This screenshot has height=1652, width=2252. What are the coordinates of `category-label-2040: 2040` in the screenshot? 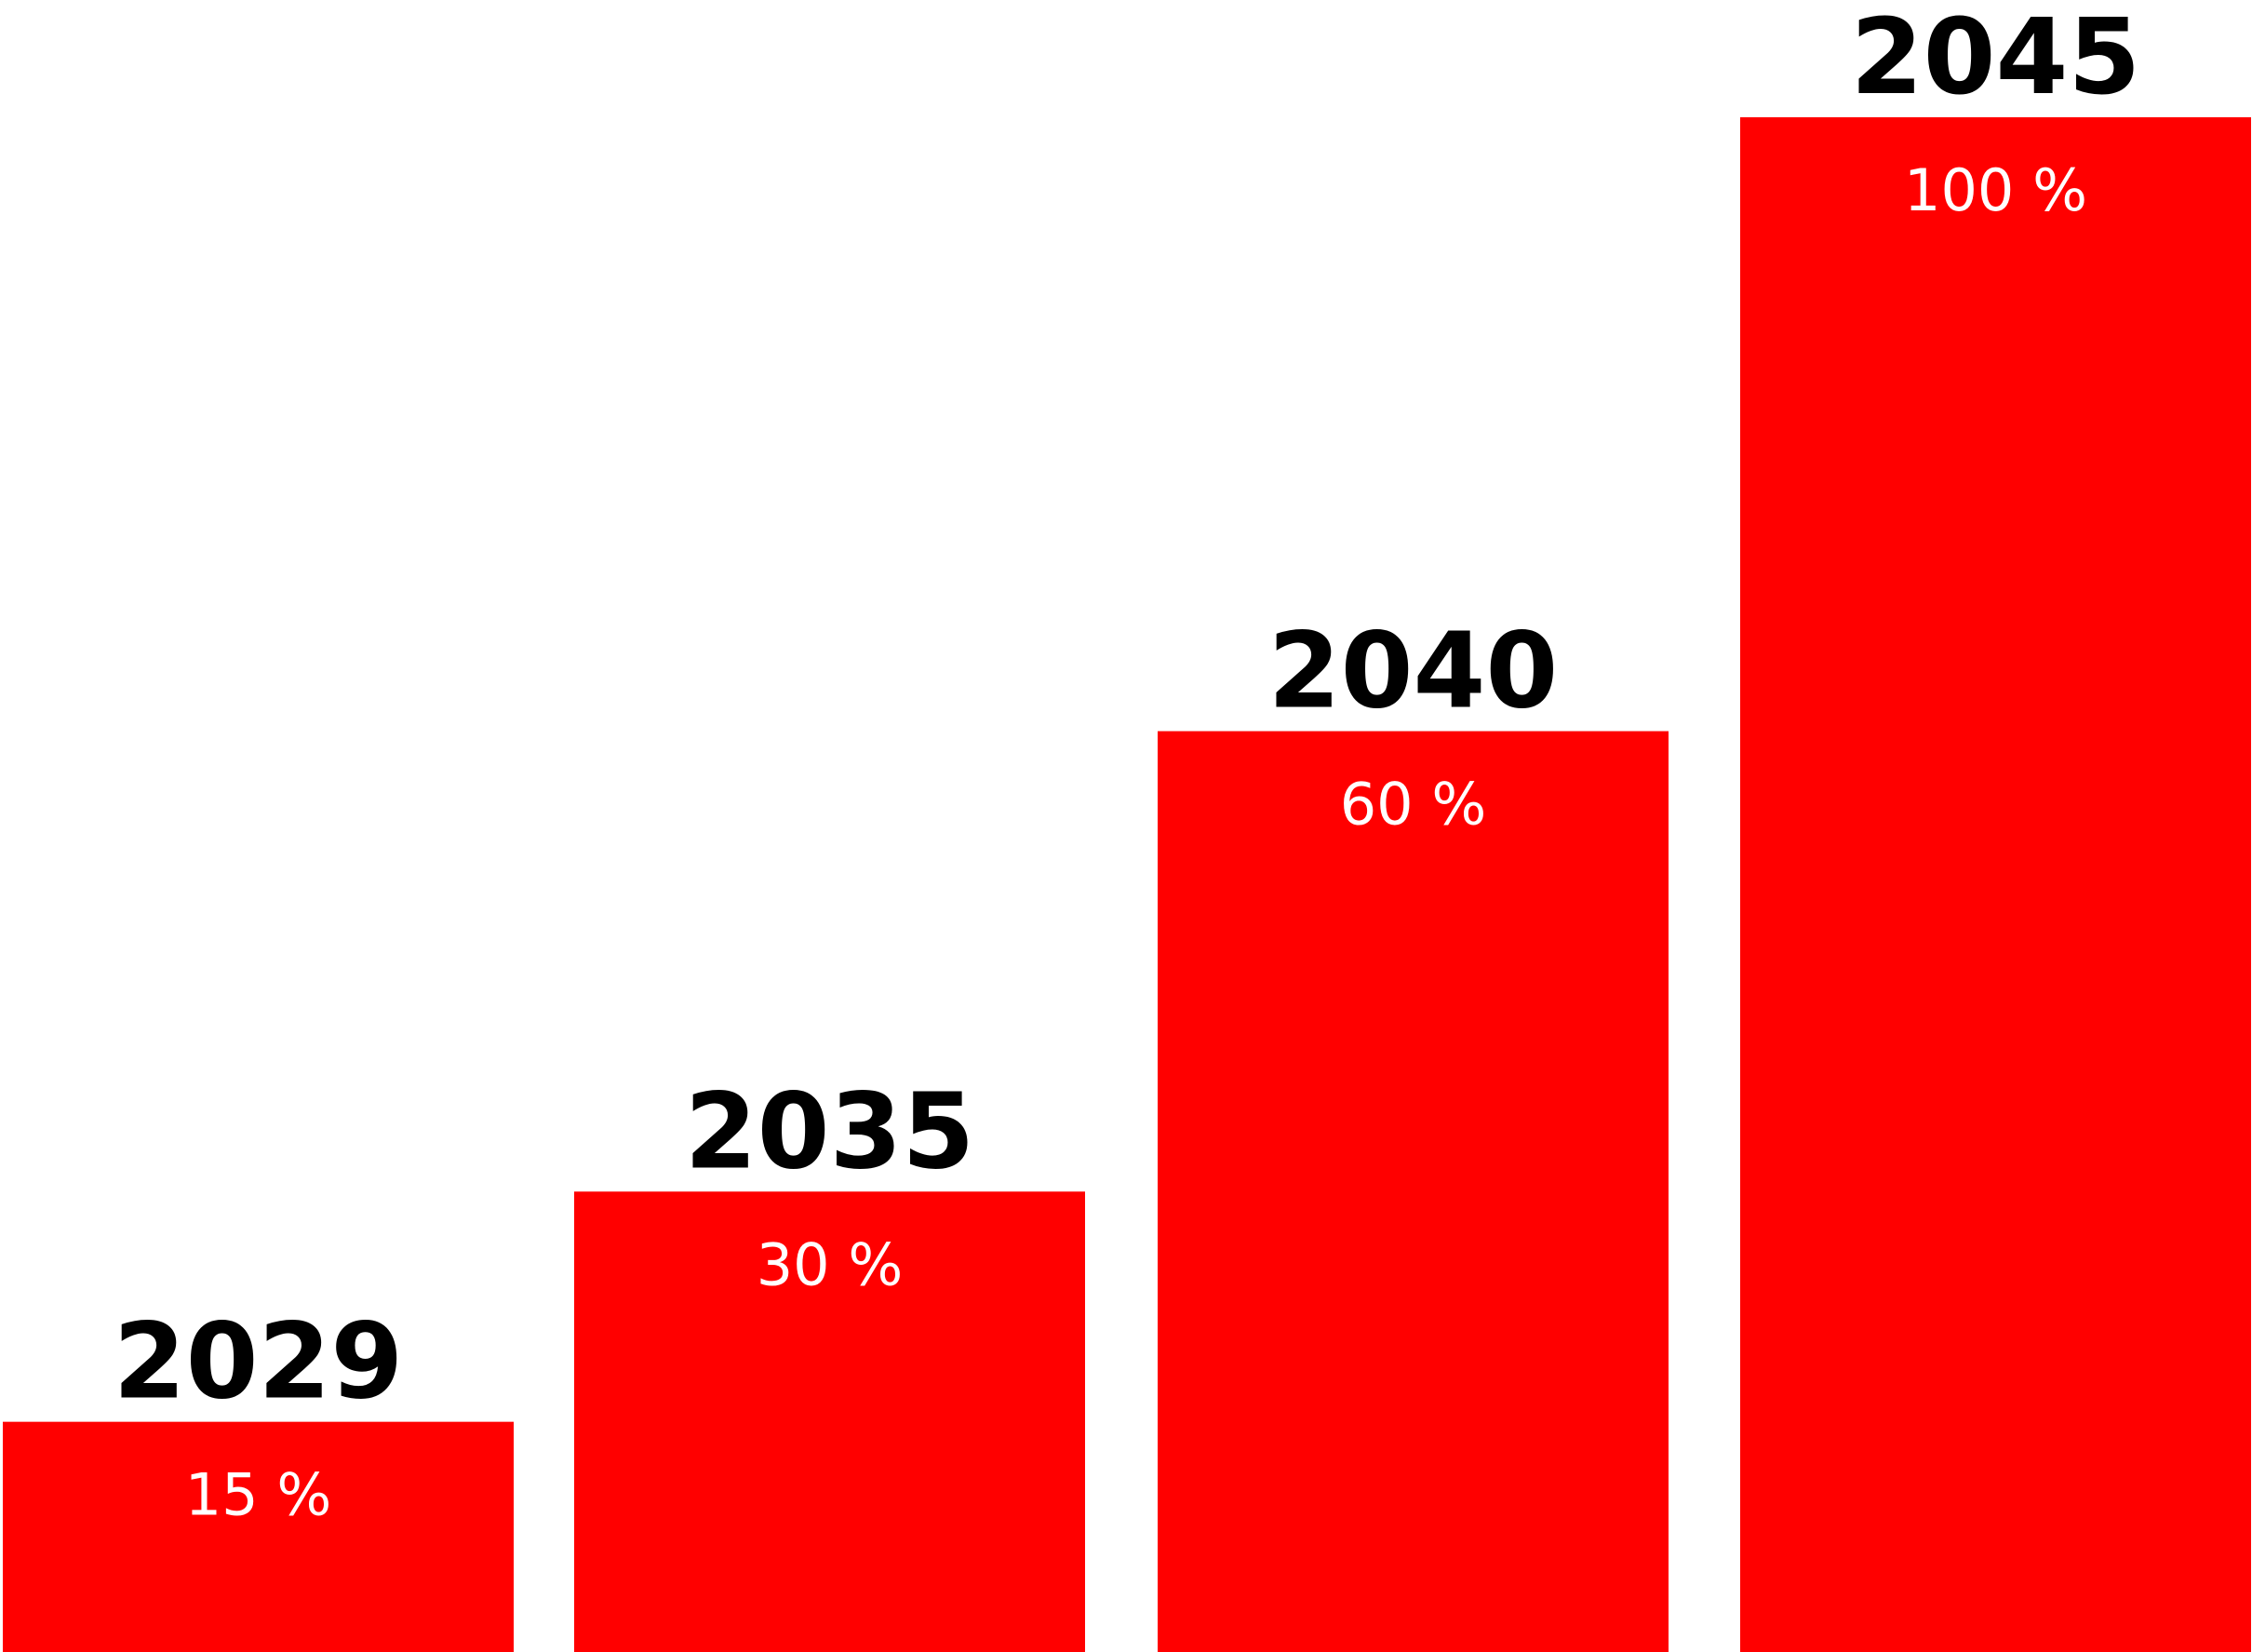 It's located at (1413, 672).